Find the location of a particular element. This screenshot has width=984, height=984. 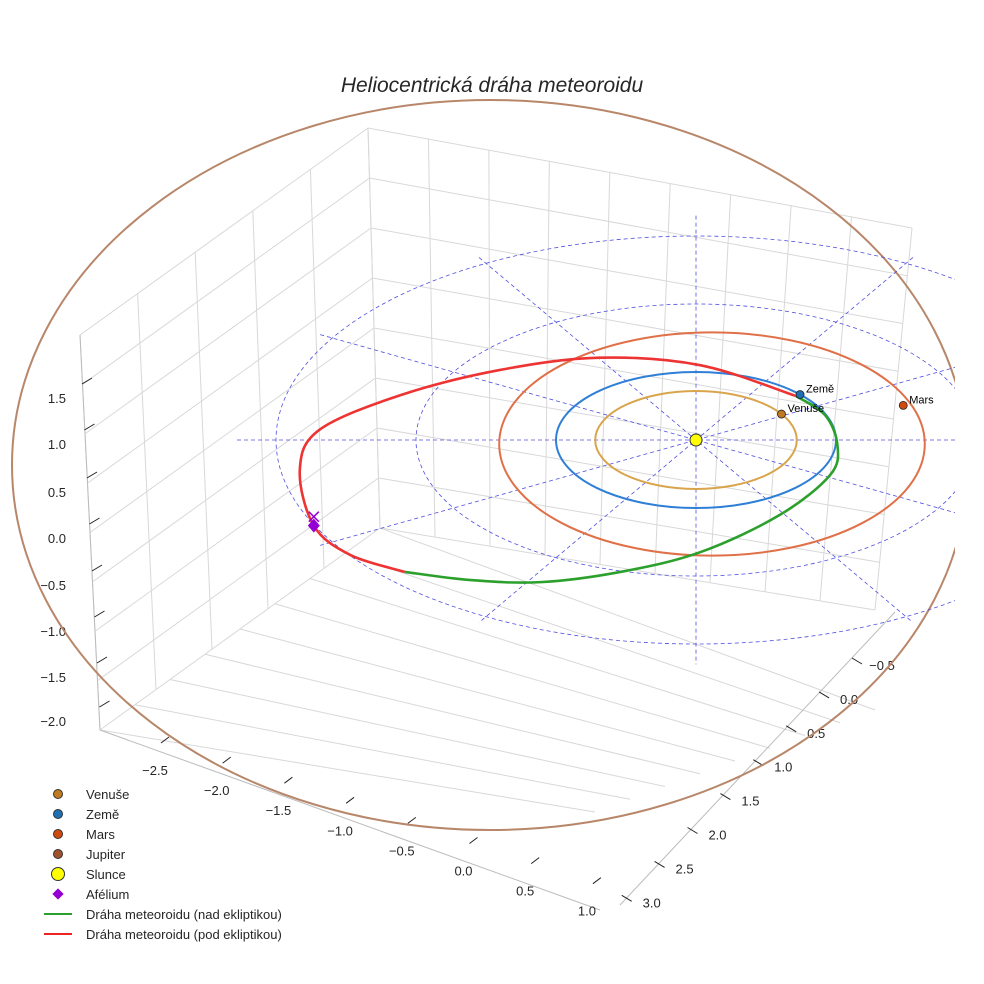

legend-item: Afélium is located at coordinates (160, 894).